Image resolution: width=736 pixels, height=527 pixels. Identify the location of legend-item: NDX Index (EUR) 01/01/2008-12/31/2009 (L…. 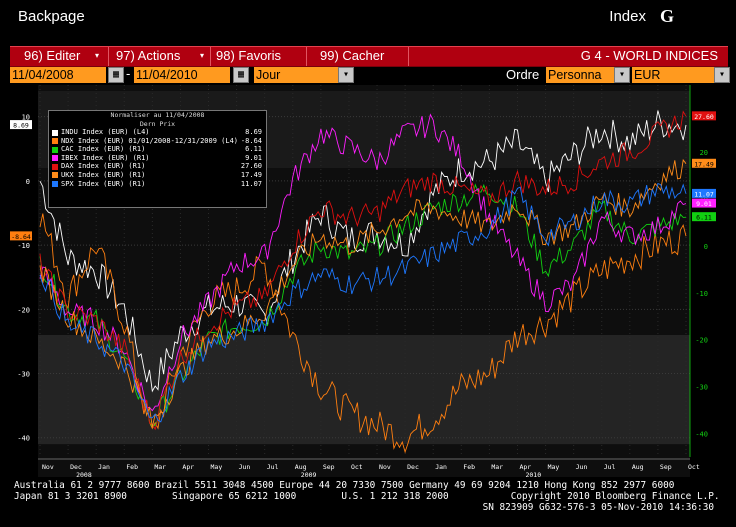
(157, 141).